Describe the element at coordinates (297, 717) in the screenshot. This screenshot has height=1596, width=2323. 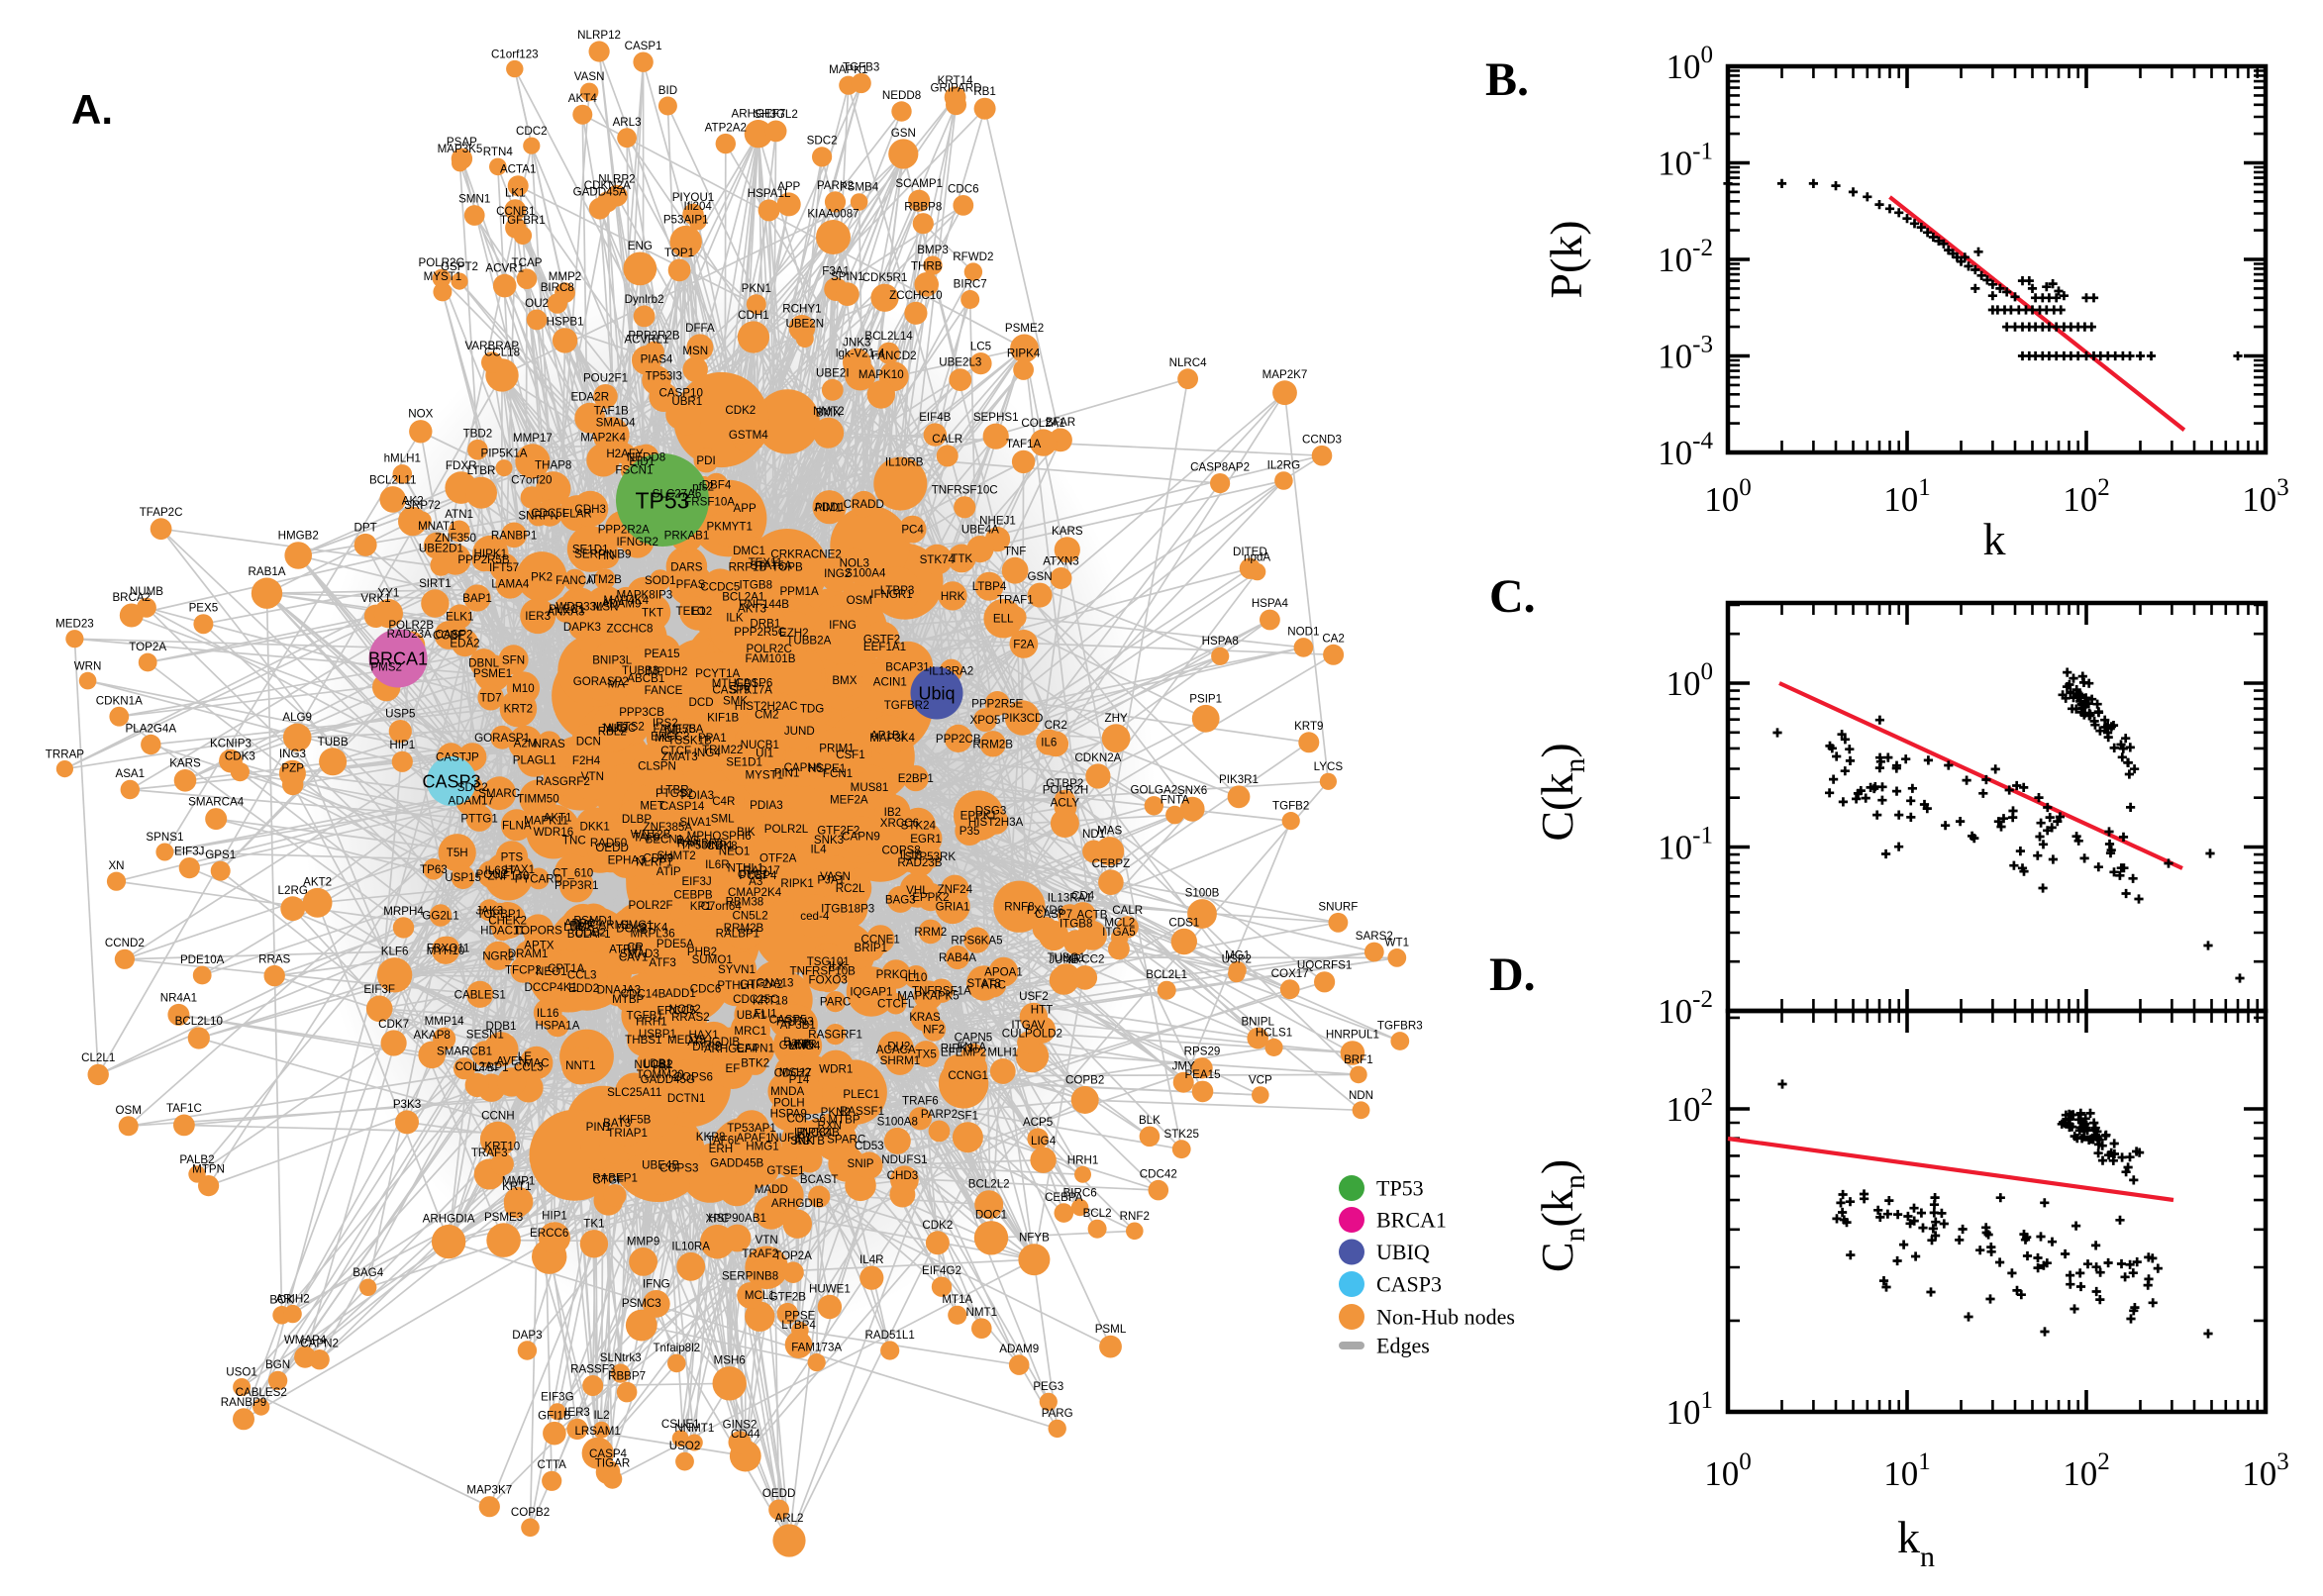
I see `svg-text: ALG9` at that location.